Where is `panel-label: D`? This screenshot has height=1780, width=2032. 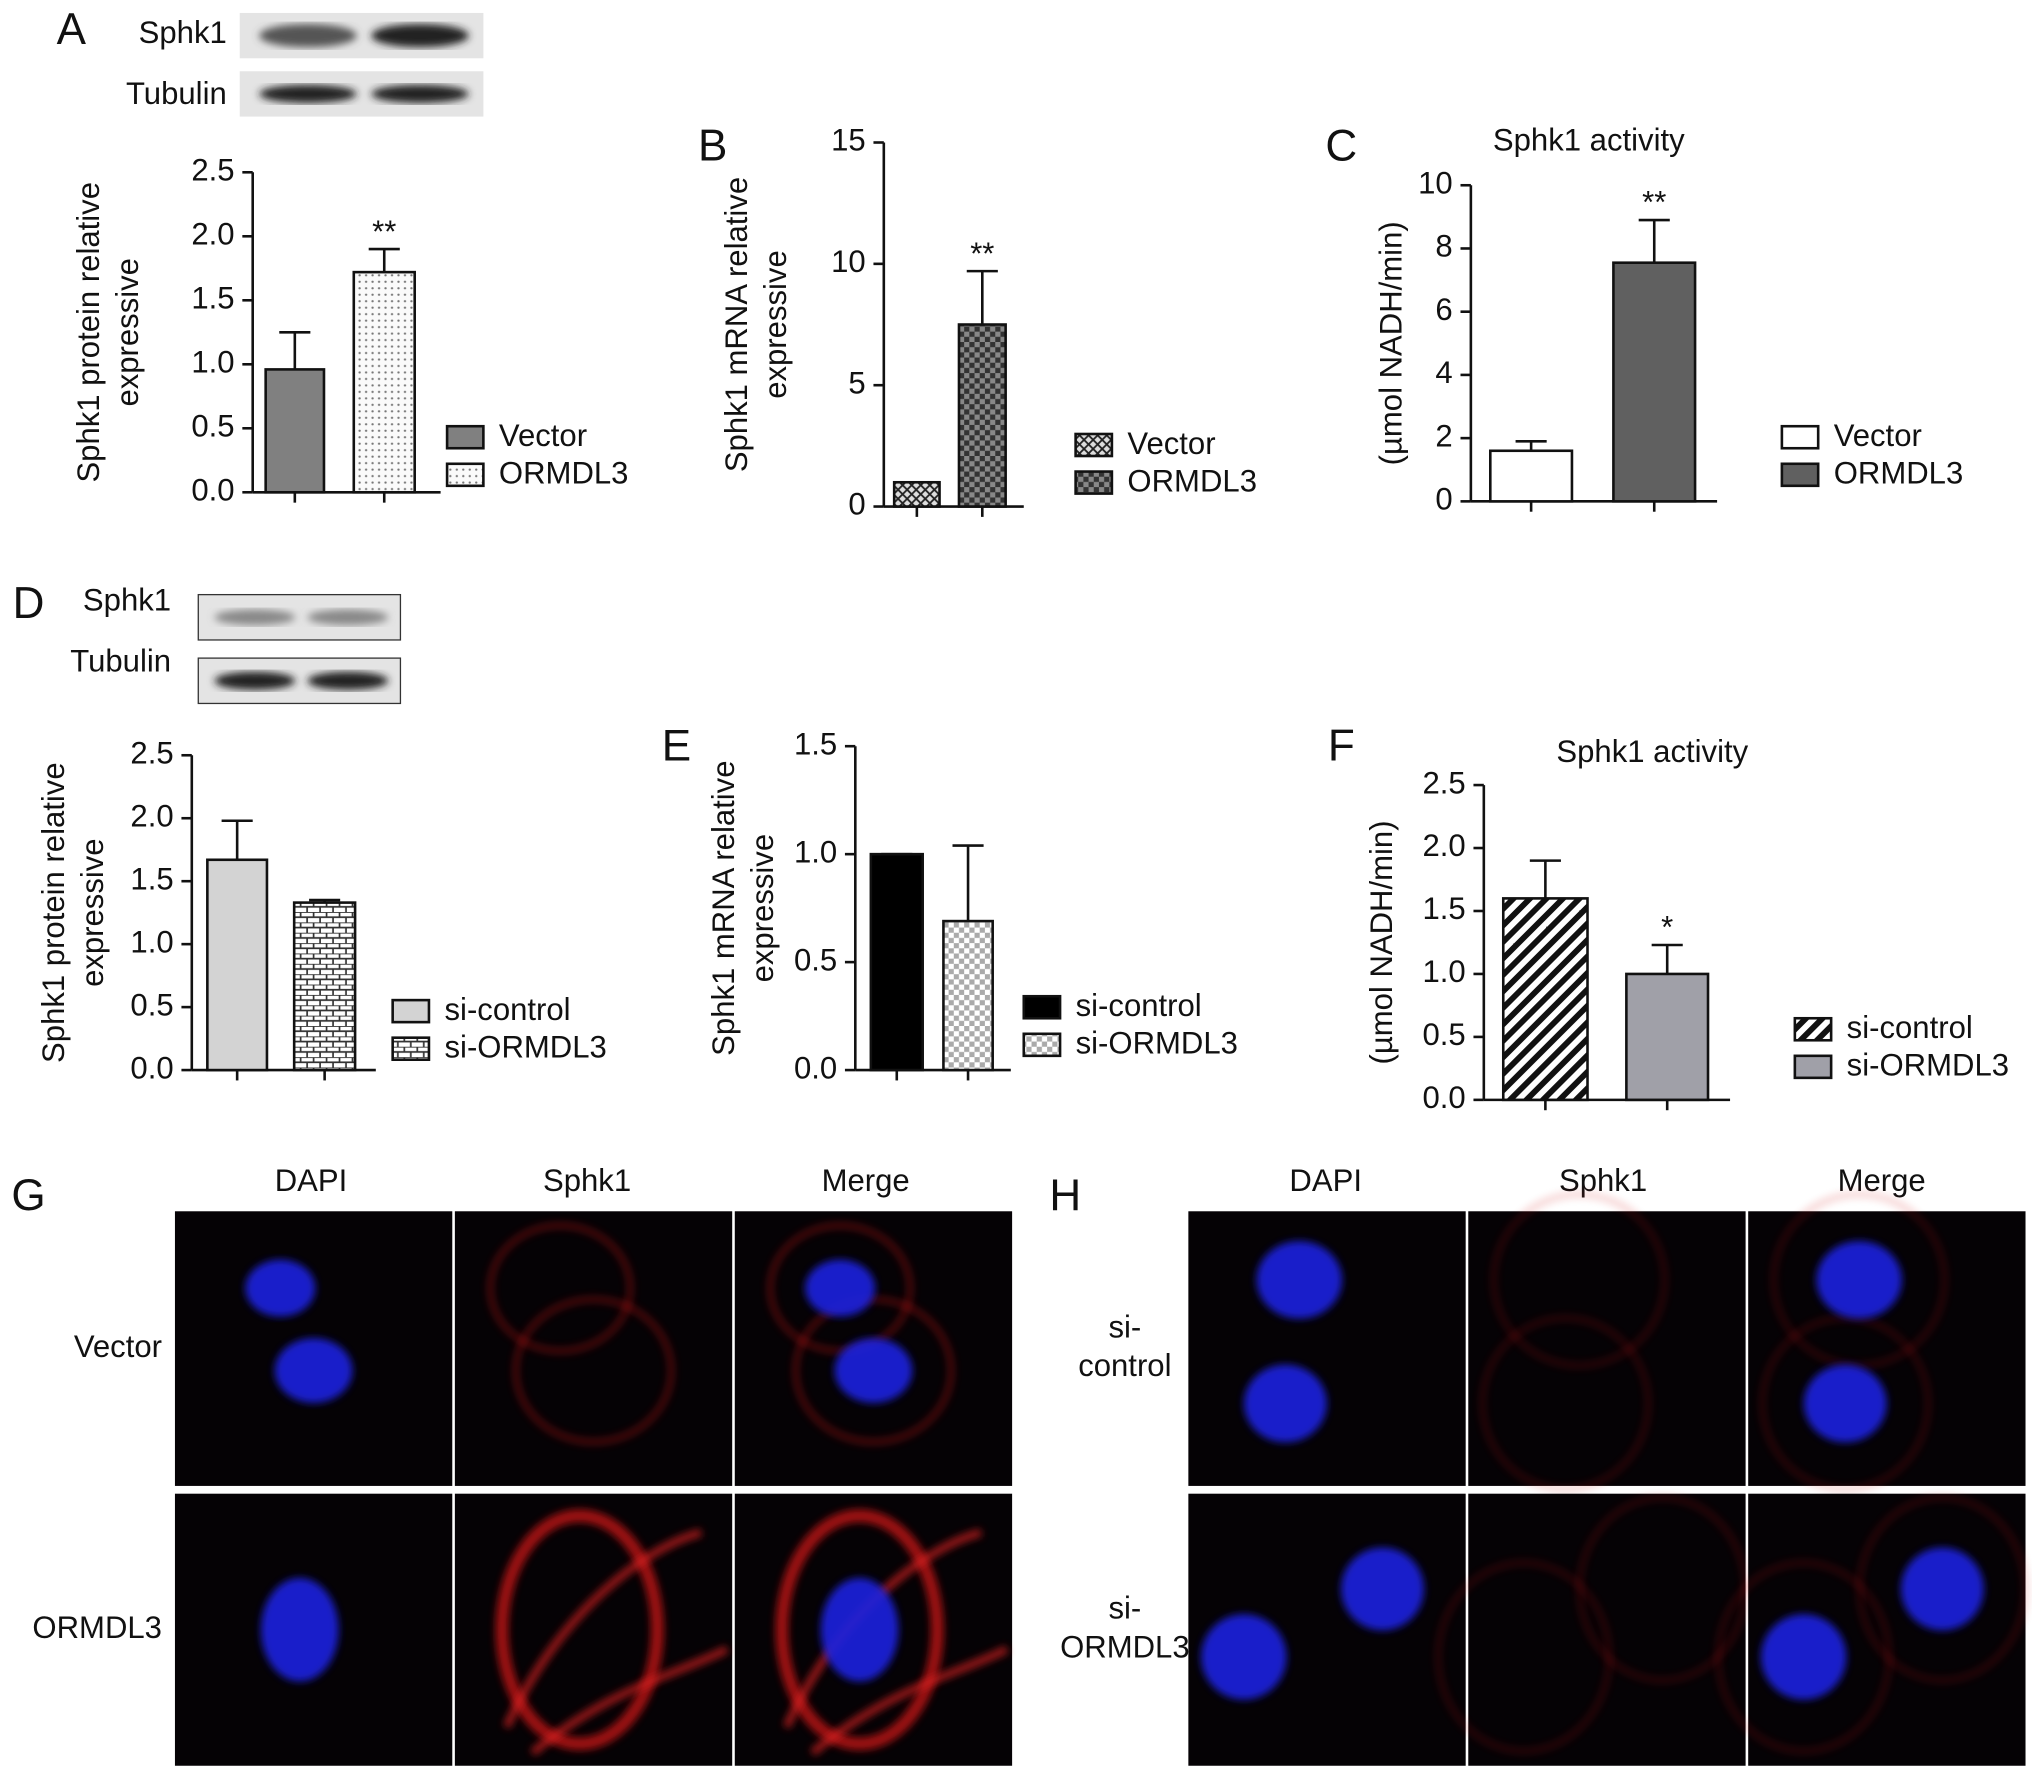 panel-label: D is located at coordinates (29, 603).